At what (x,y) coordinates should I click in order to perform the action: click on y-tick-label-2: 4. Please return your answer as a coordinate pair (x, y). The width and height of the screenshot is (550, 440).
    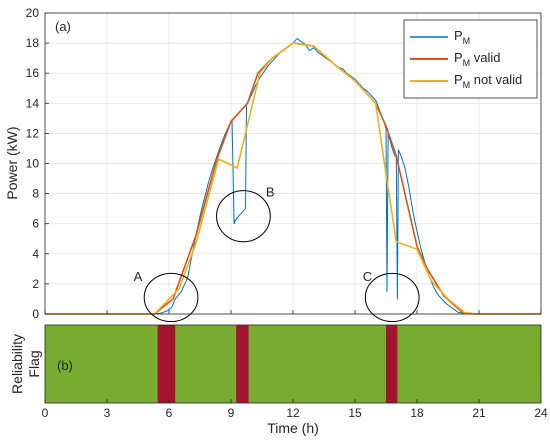
    Looking at the image, I should click on (35, 254).